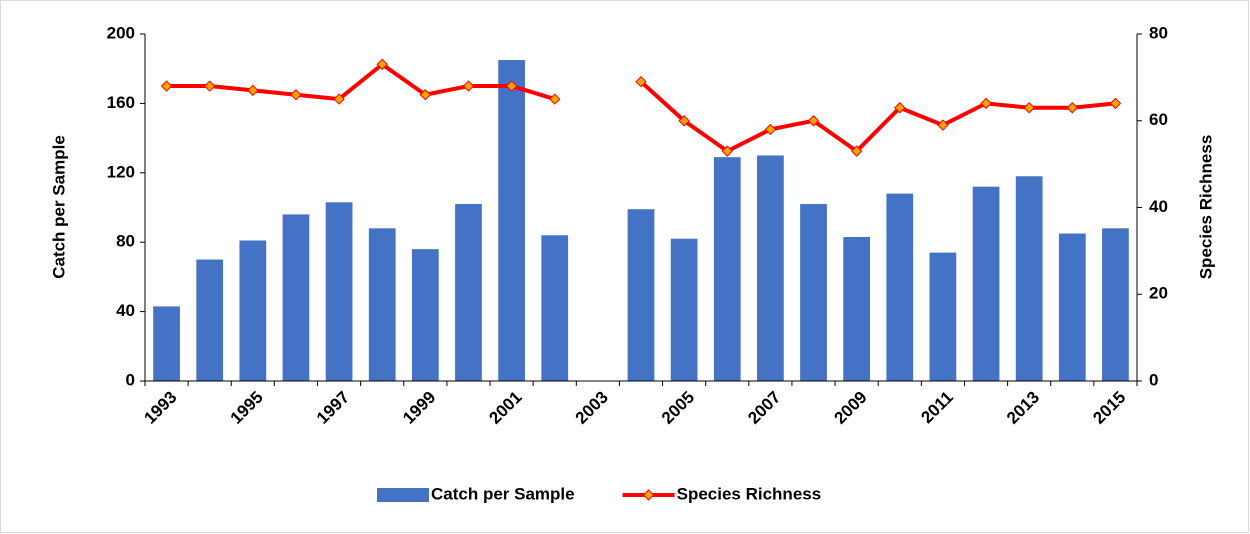 The height and width of the screenshot is (534, 1250). Describe the element at coordinates (125, 241) in the screenshot. I see `y-tick-label: 80` at that location.